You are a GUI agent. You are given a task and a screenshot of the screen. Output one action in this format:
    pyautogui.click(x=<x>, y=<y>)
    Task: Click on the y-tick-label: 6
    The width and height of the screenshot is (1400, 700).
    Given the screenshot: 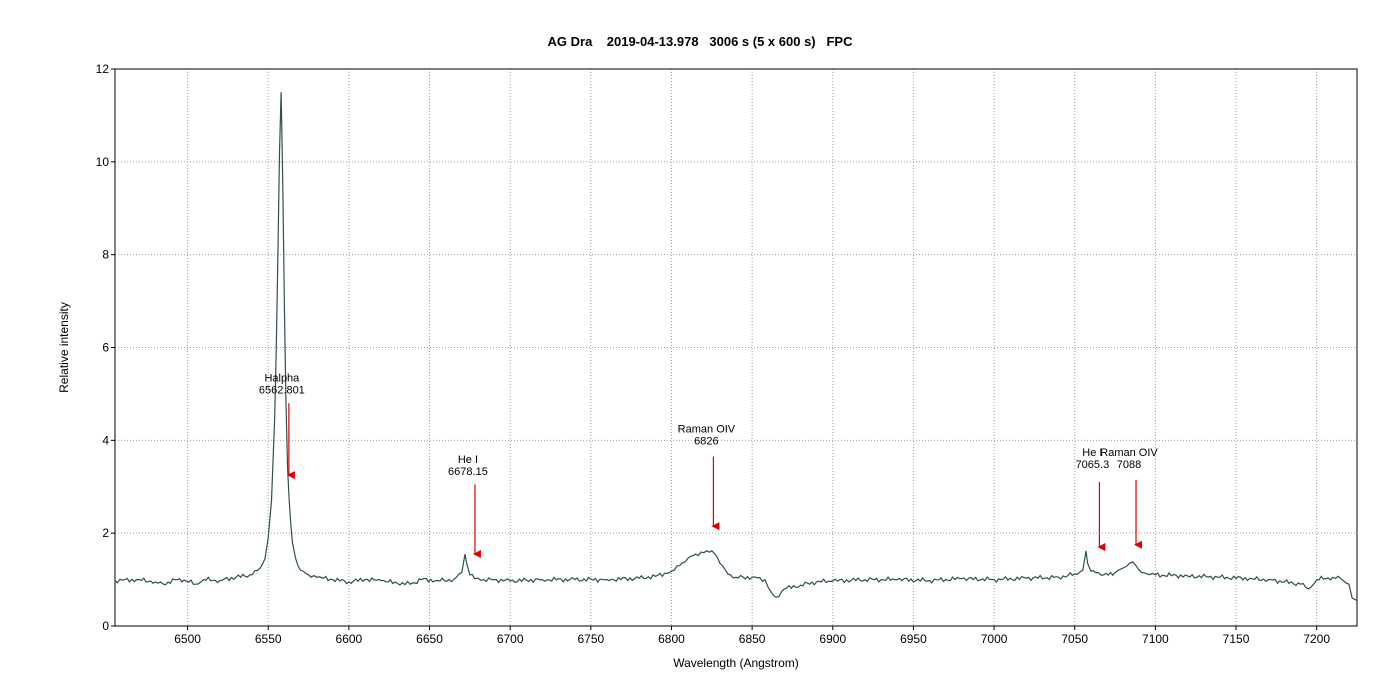 What is the action you would take?
    pyautogui.click(x=105, y=348)
    